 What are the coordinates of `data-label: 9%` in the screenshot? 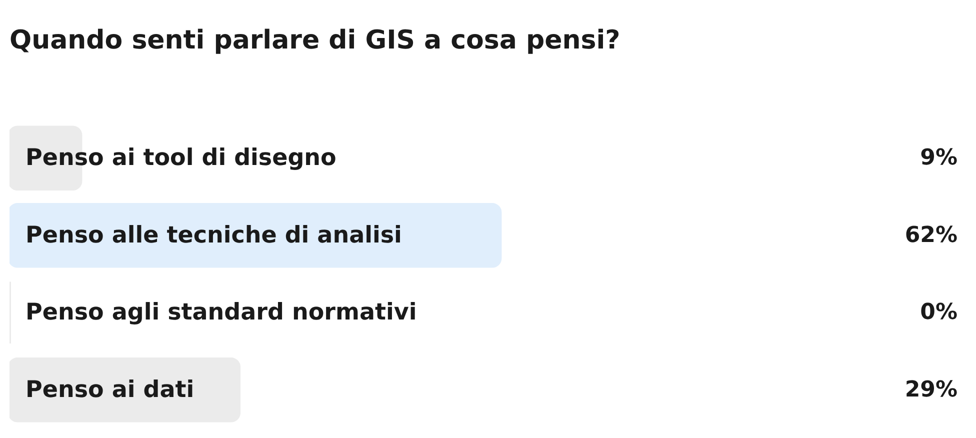 It's located at (939, 158).